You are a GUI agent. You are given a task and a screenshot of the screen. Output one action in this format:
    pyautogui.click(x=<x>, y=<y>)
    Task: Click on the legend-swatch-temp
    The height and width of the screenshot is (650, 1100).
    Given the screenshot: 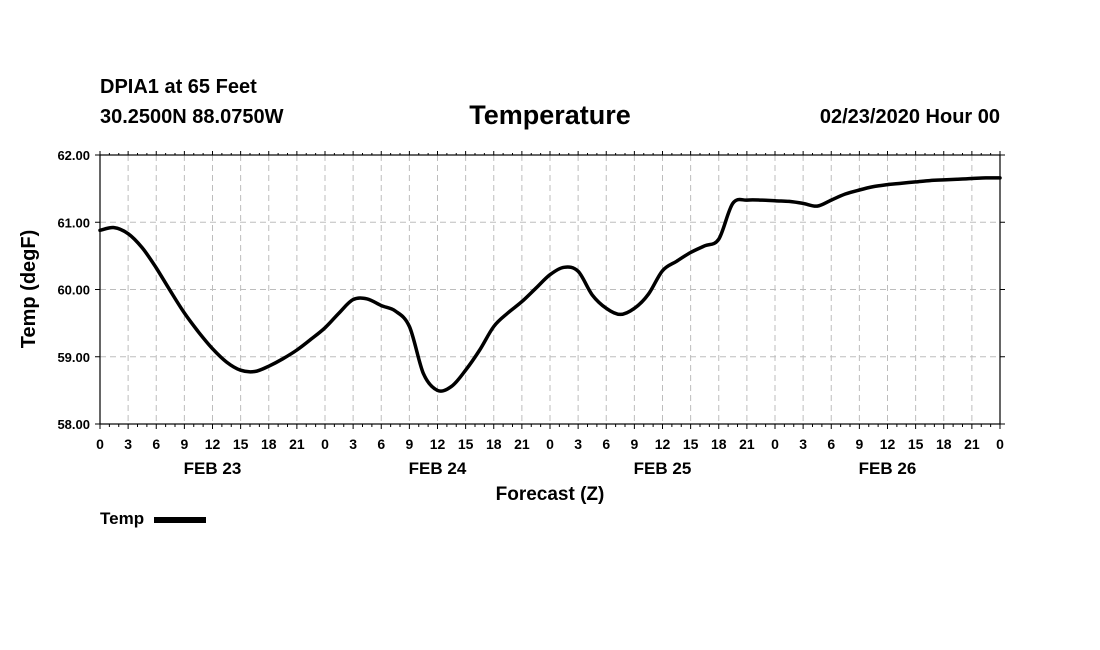 What is the action you would take?
    pyautogui.click(x=180, y=520)
    